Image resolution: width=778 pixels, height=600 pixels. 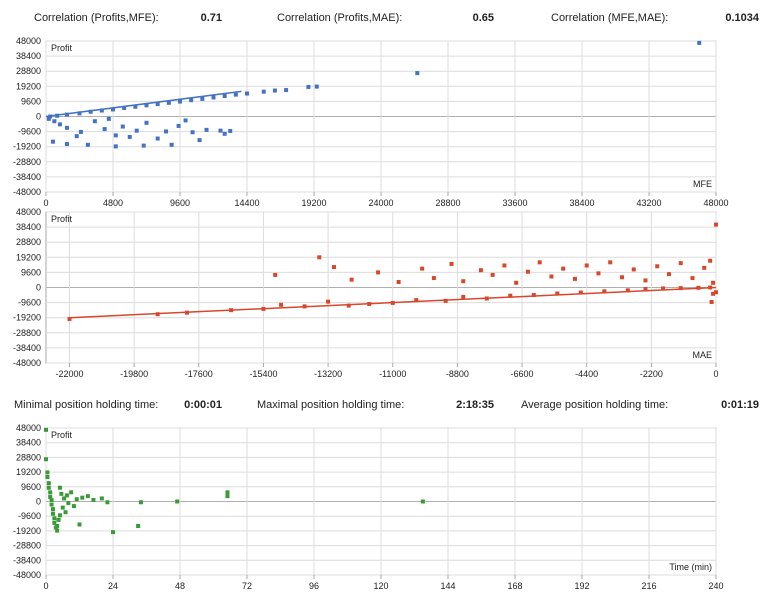 What do you see at coordinates (392, 374) in the screenshot?
I see `x-tick-label: -11000` at bounding box center [392, 374].